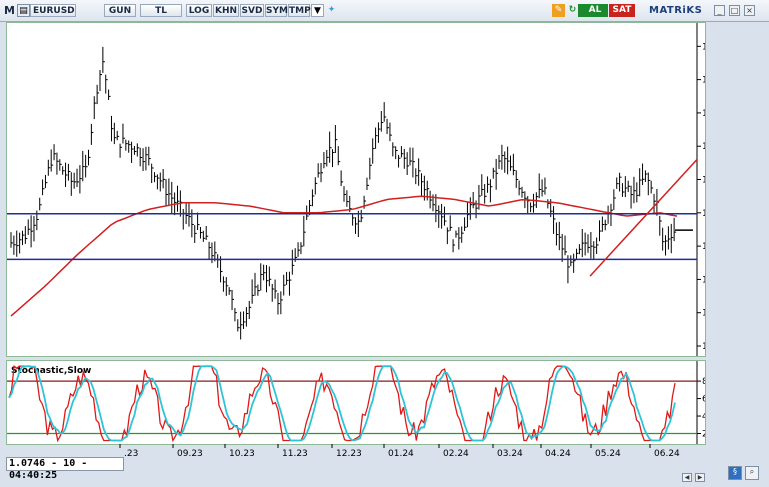 The height and width of the screenshot is (487, 769). What do you see at coordinates (703, 214) in the screenshot?
I see `y-tick-label: 1.08` at bounding box center [703, 214].